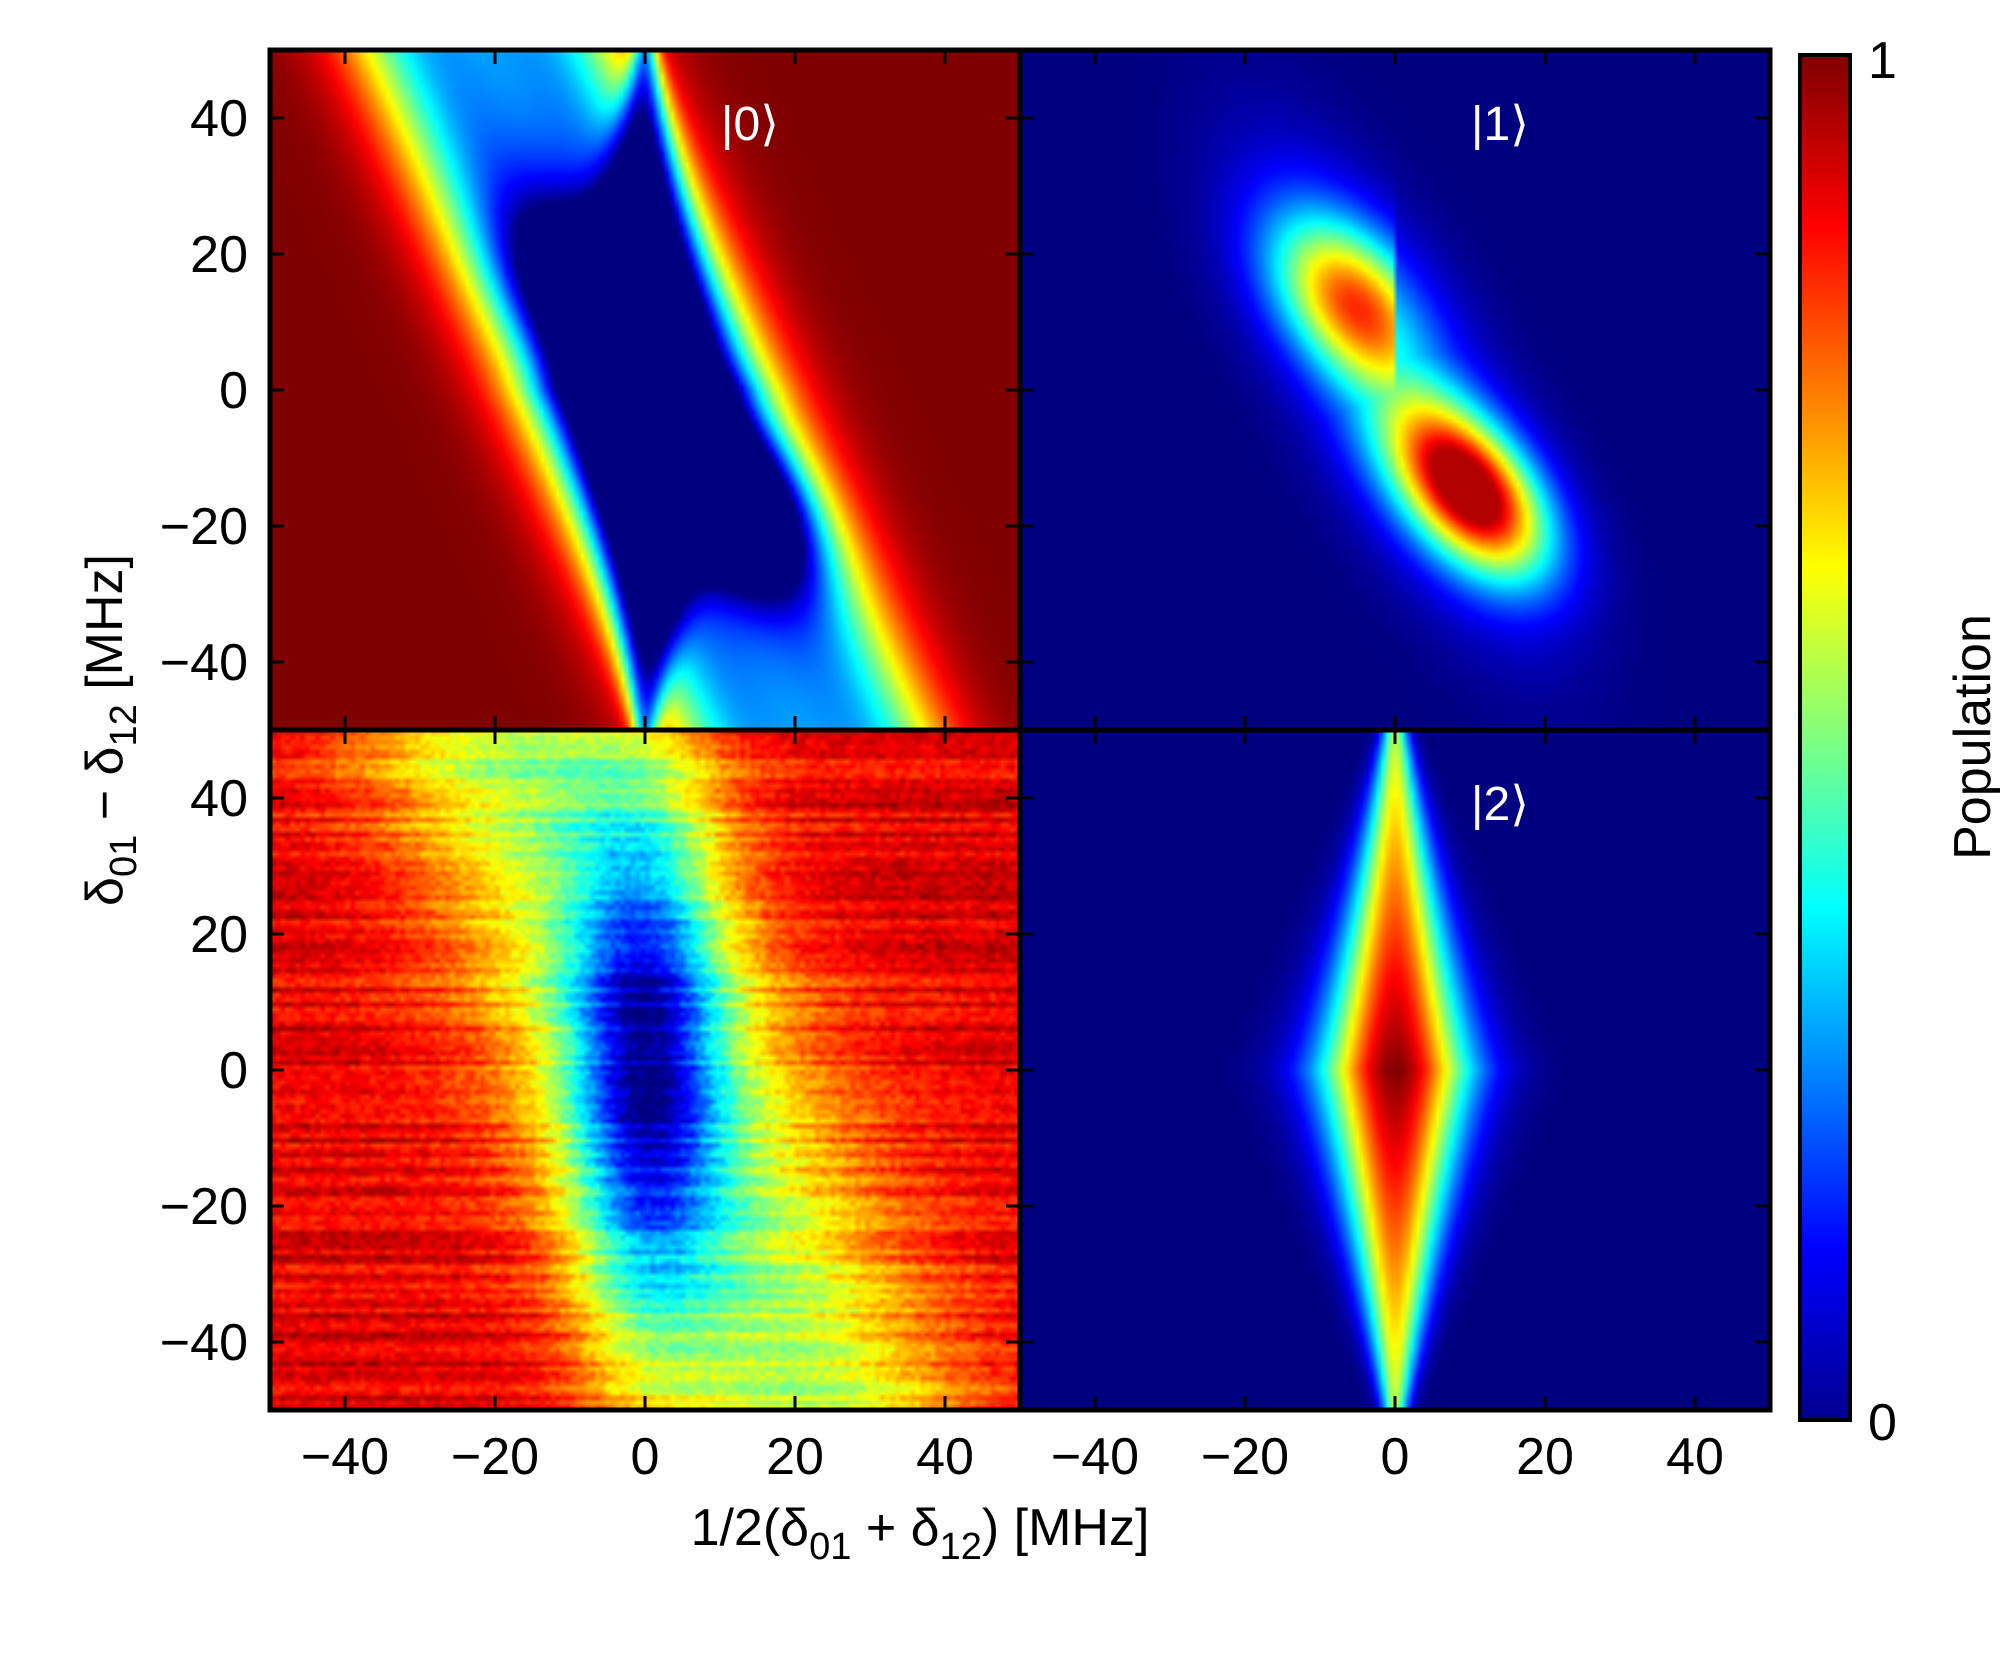 The image size is (2000, 1667). I want to click on state-label-p0: |0⟩, so click(750, 124).